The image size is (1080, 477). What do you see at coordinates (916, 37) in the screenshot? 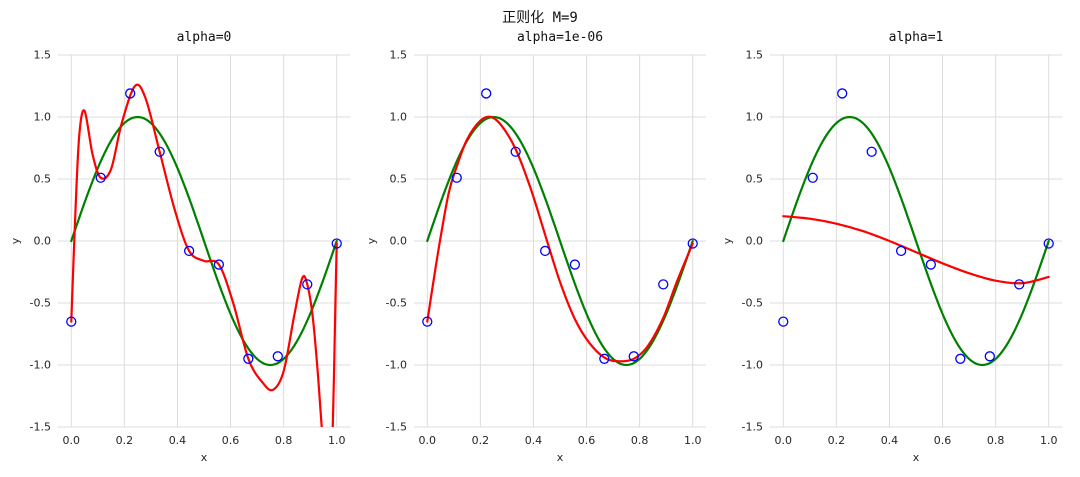
I see `subplot-title-2: alpha=1` at bounding box center [916, 37].